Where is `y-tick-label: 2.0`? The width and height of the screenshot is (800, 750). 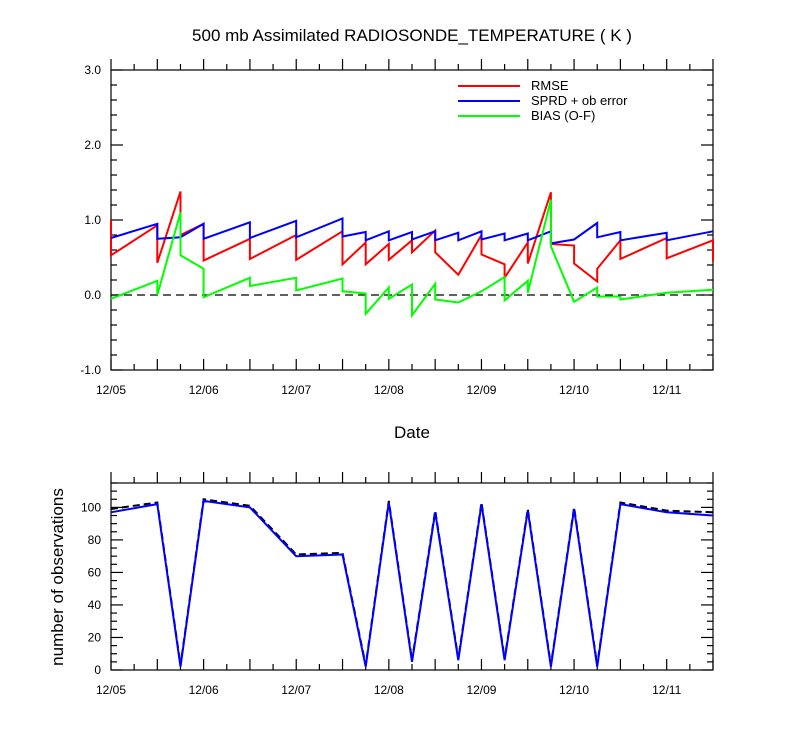
y-tick-label: 2.0 is located at coordinates (92, 145).